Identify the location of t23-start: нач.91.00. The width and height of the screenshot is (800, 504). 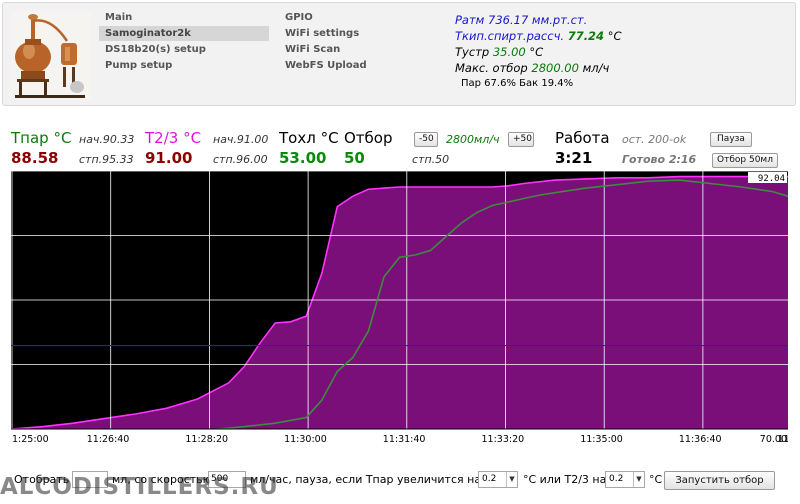
(241, 139).